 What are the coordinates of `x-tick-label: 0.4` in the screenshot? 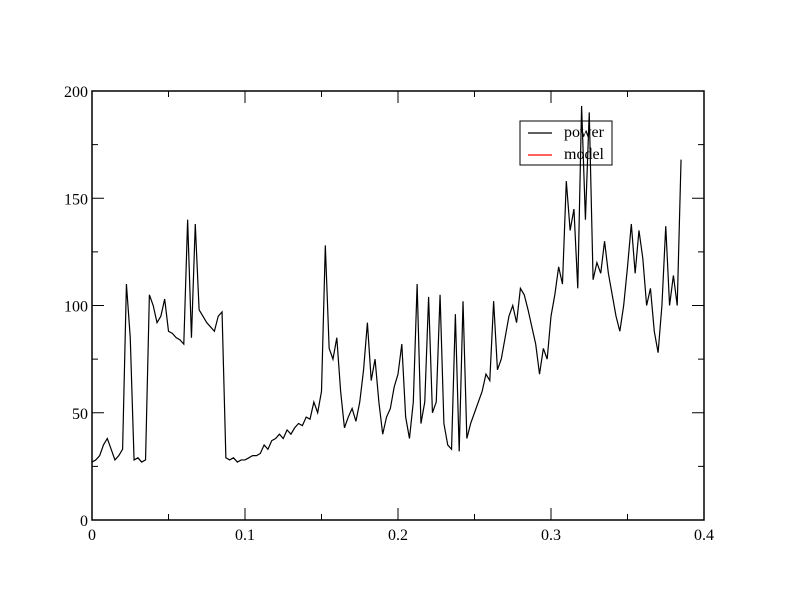 It's located at (704, 535).